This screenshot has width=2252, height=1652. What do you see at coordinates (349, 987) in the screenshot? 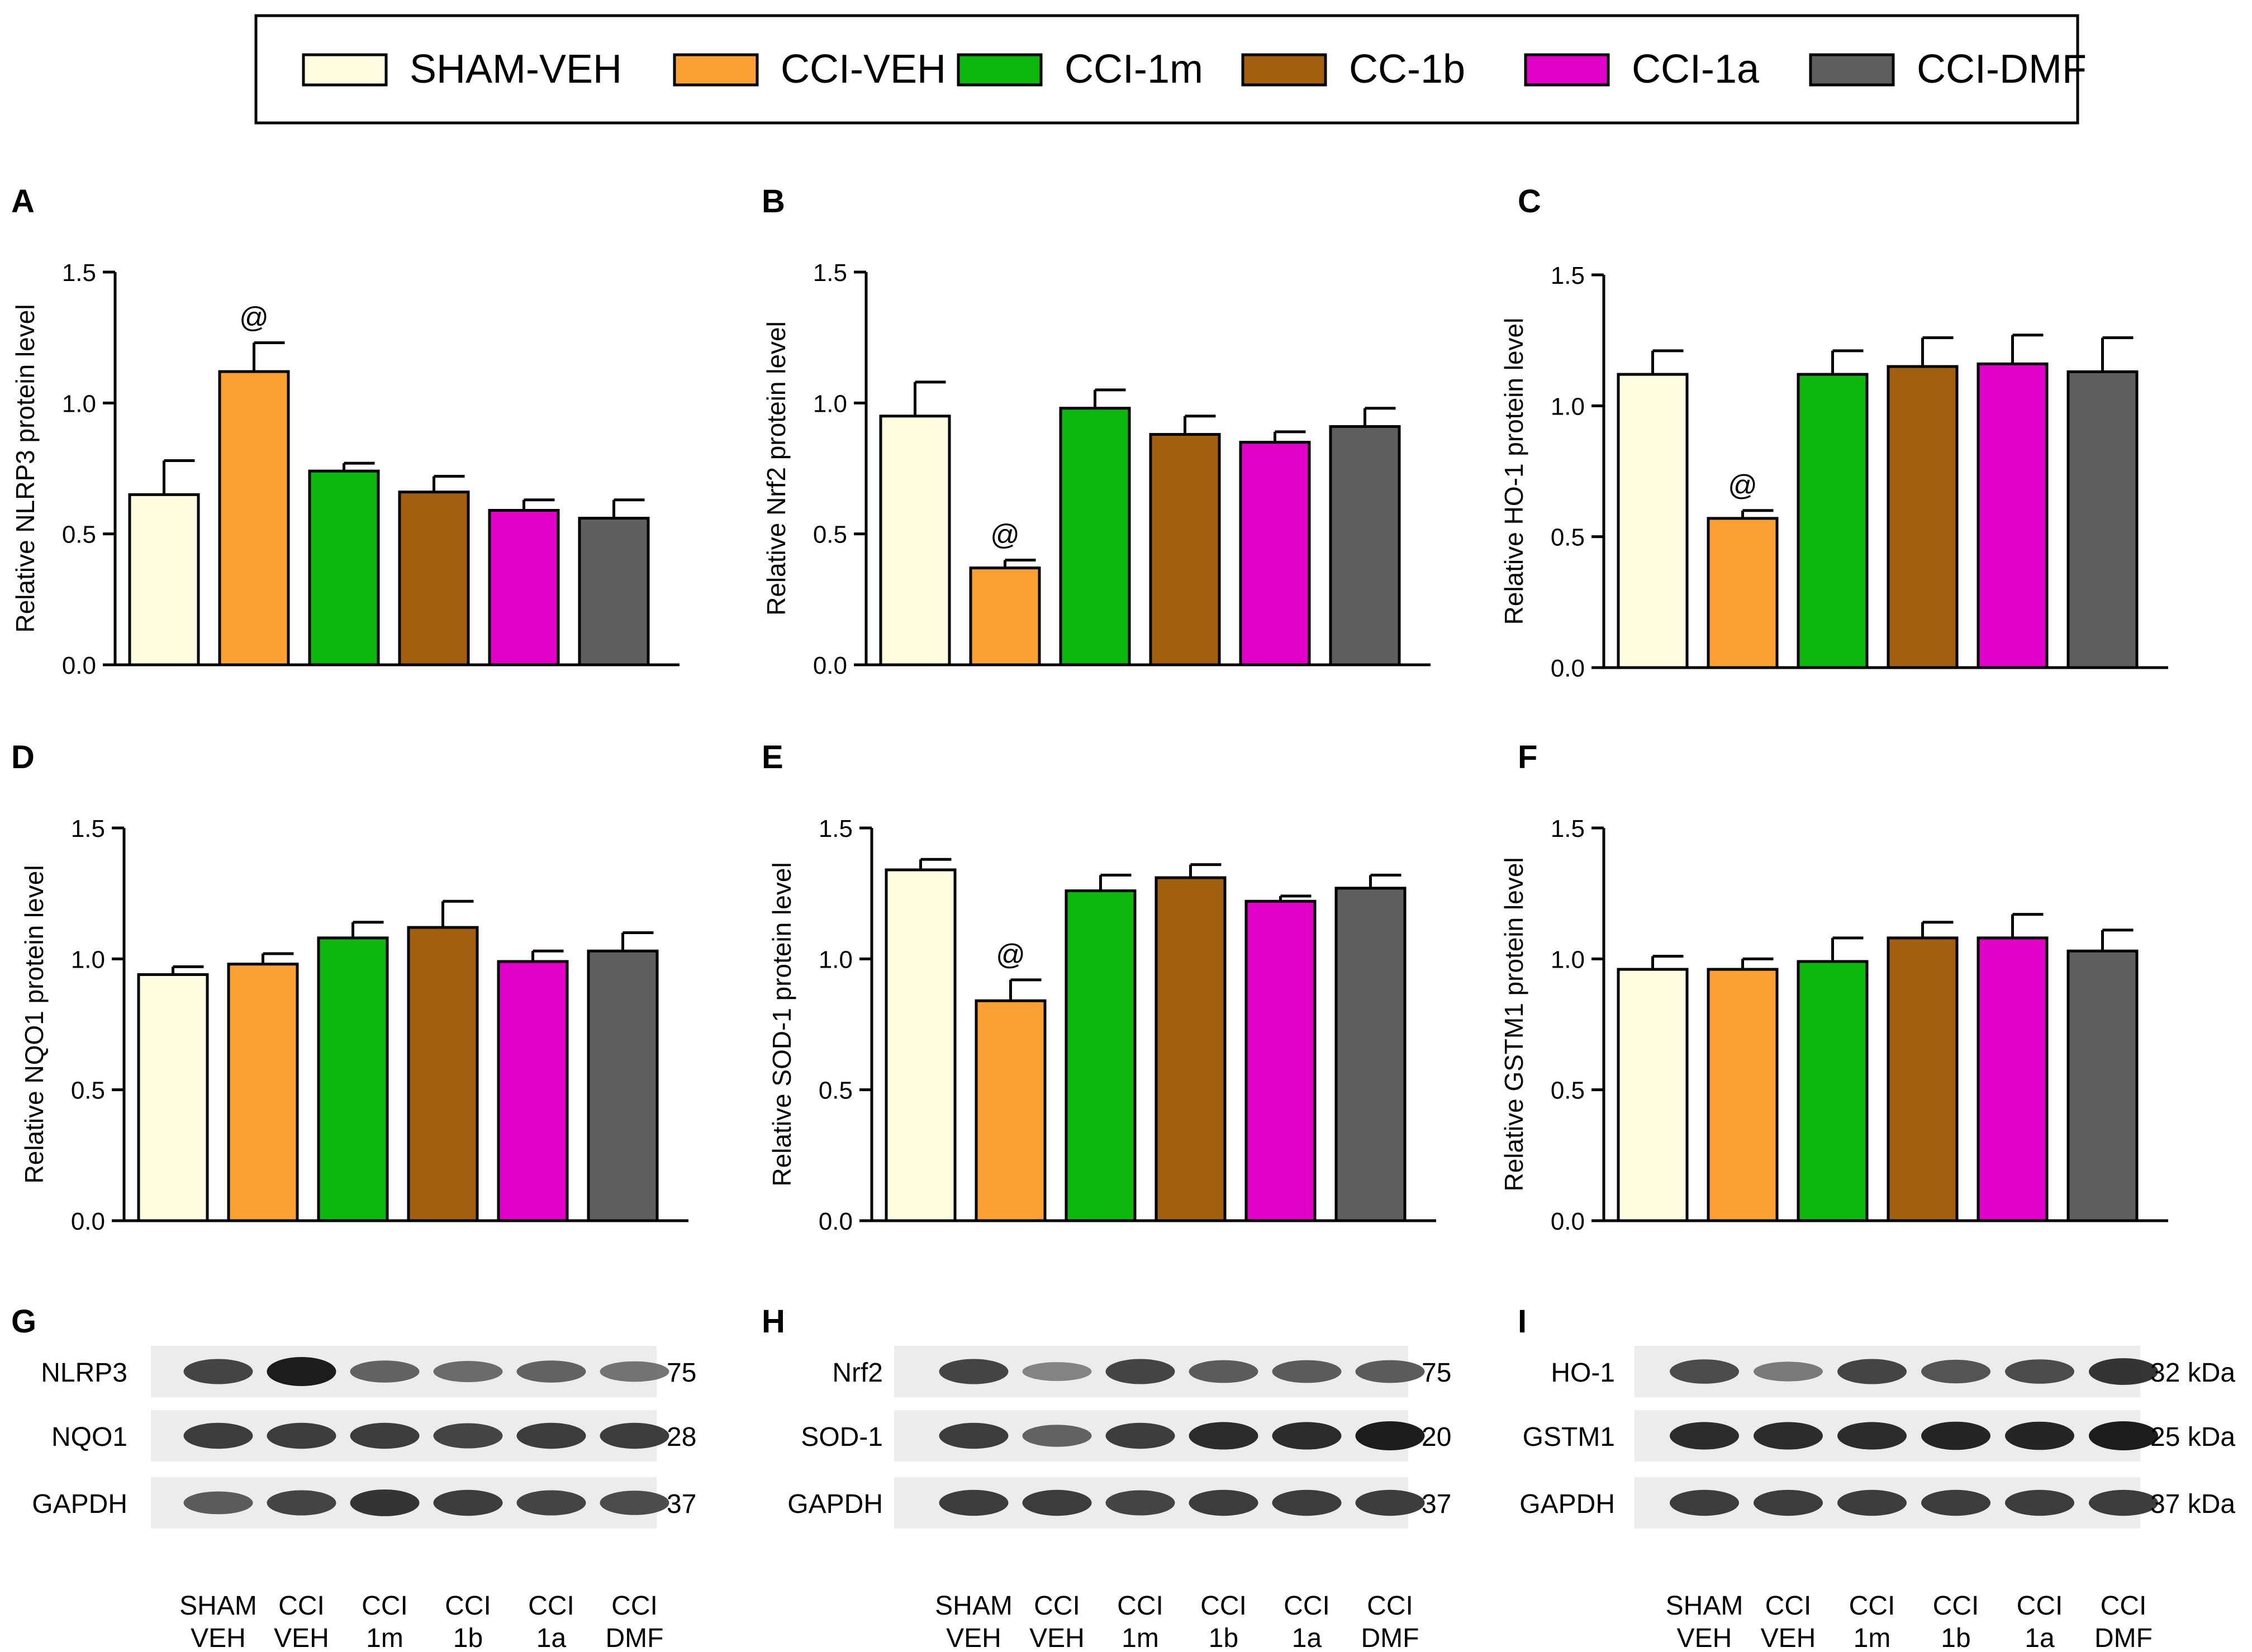
I see `chart-panel-D: D 0.0 0.5 1.0 1.5 Relative NQO1 protein level` at bounding box center [349, 987].